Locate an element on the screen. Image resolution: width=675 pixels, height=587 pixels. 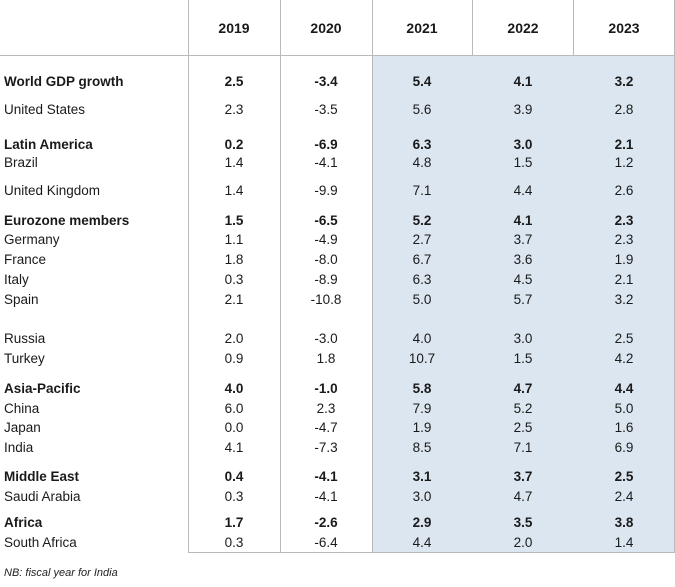
growth-value: 3.5 is located at coordinates (523, 522).